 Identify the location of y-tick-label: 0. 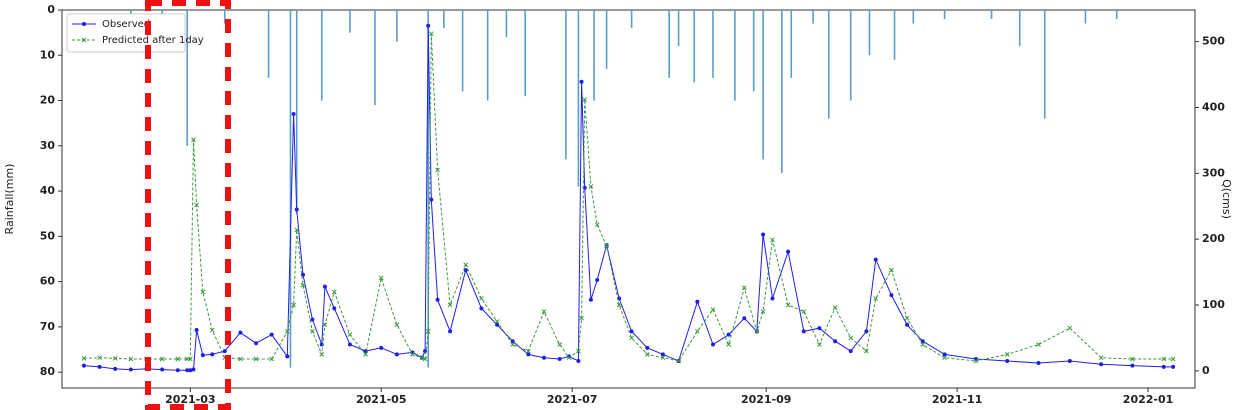
(51, 9).